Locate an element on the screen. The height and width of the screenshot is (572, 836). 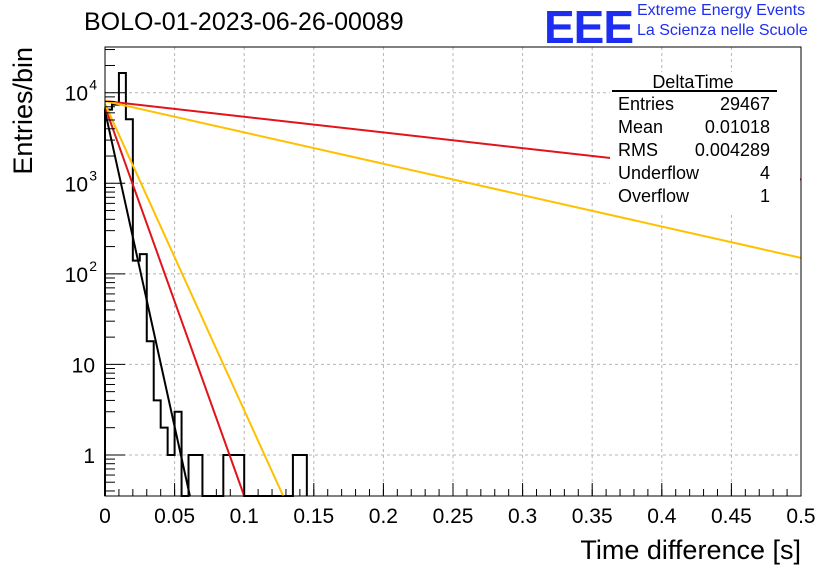
stats-row-value: 0.01018 is located at coordinates (737, 127).